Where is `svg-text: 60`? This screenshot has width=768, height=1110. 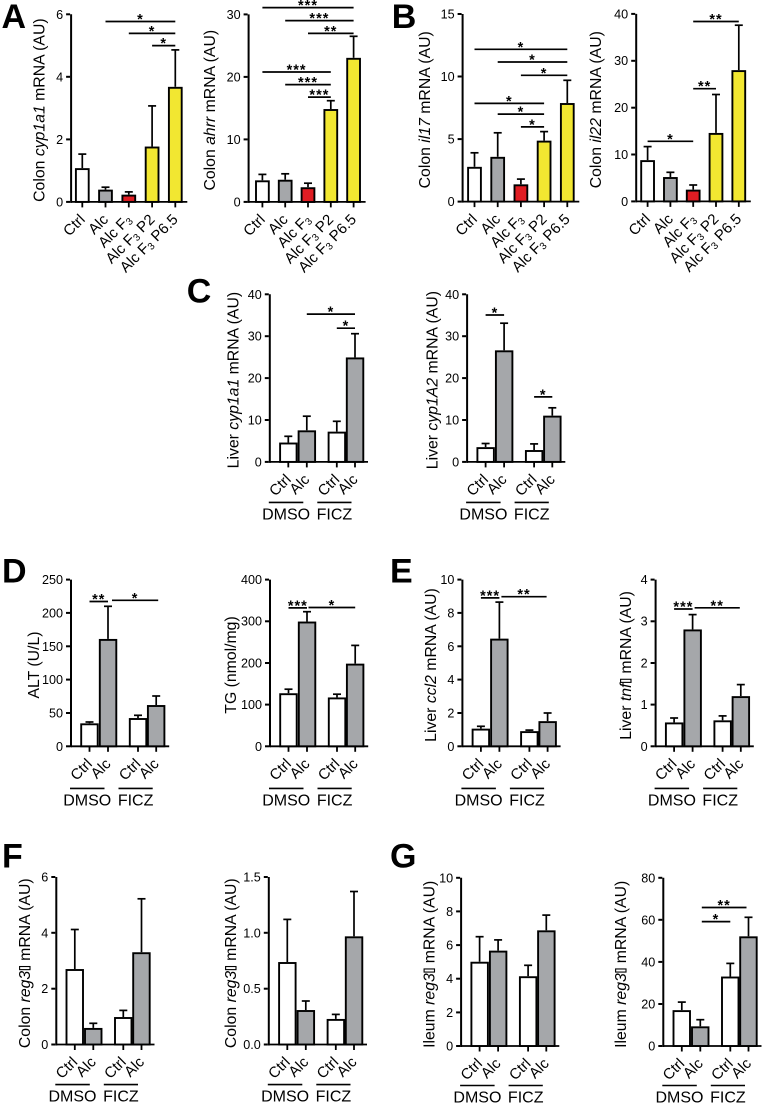
svg-text: 60 is located at coordinates (648, 920).